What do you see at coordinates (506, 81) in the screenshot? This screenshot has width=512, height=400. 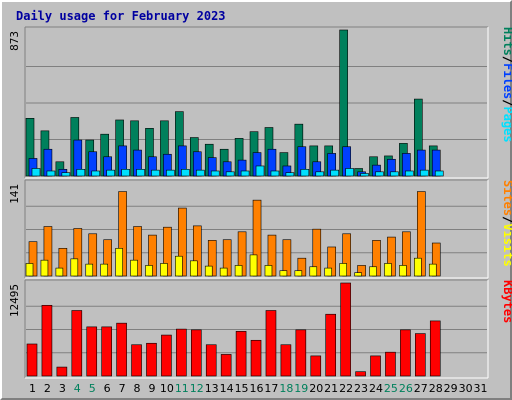 I see `legend-files: Files` at bounding box center [506, 81].